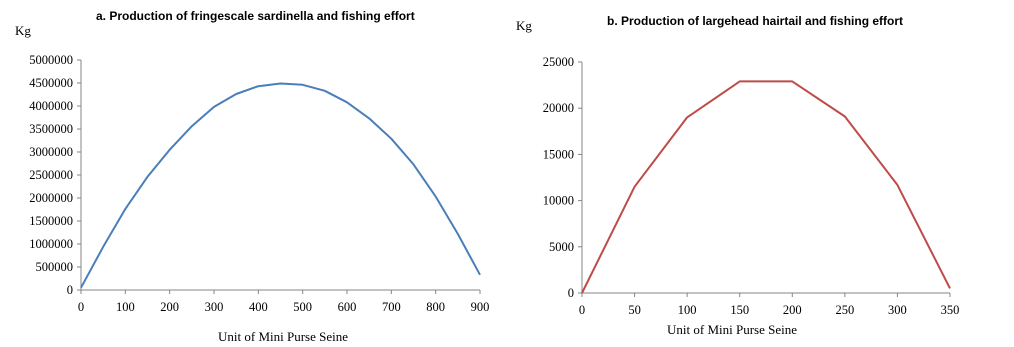  Describe the element at coordinates (739, 310) in the screenshot. I see `chart-b-x-tick-label: 150` at that location.